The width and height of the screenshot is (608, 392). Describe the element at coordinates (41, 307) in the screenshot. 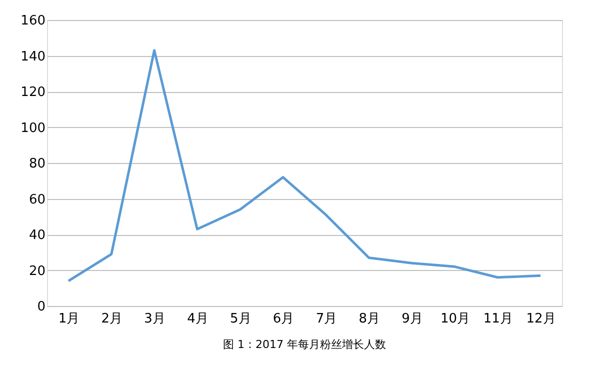

I see `y-tick-label: 0` at that location.